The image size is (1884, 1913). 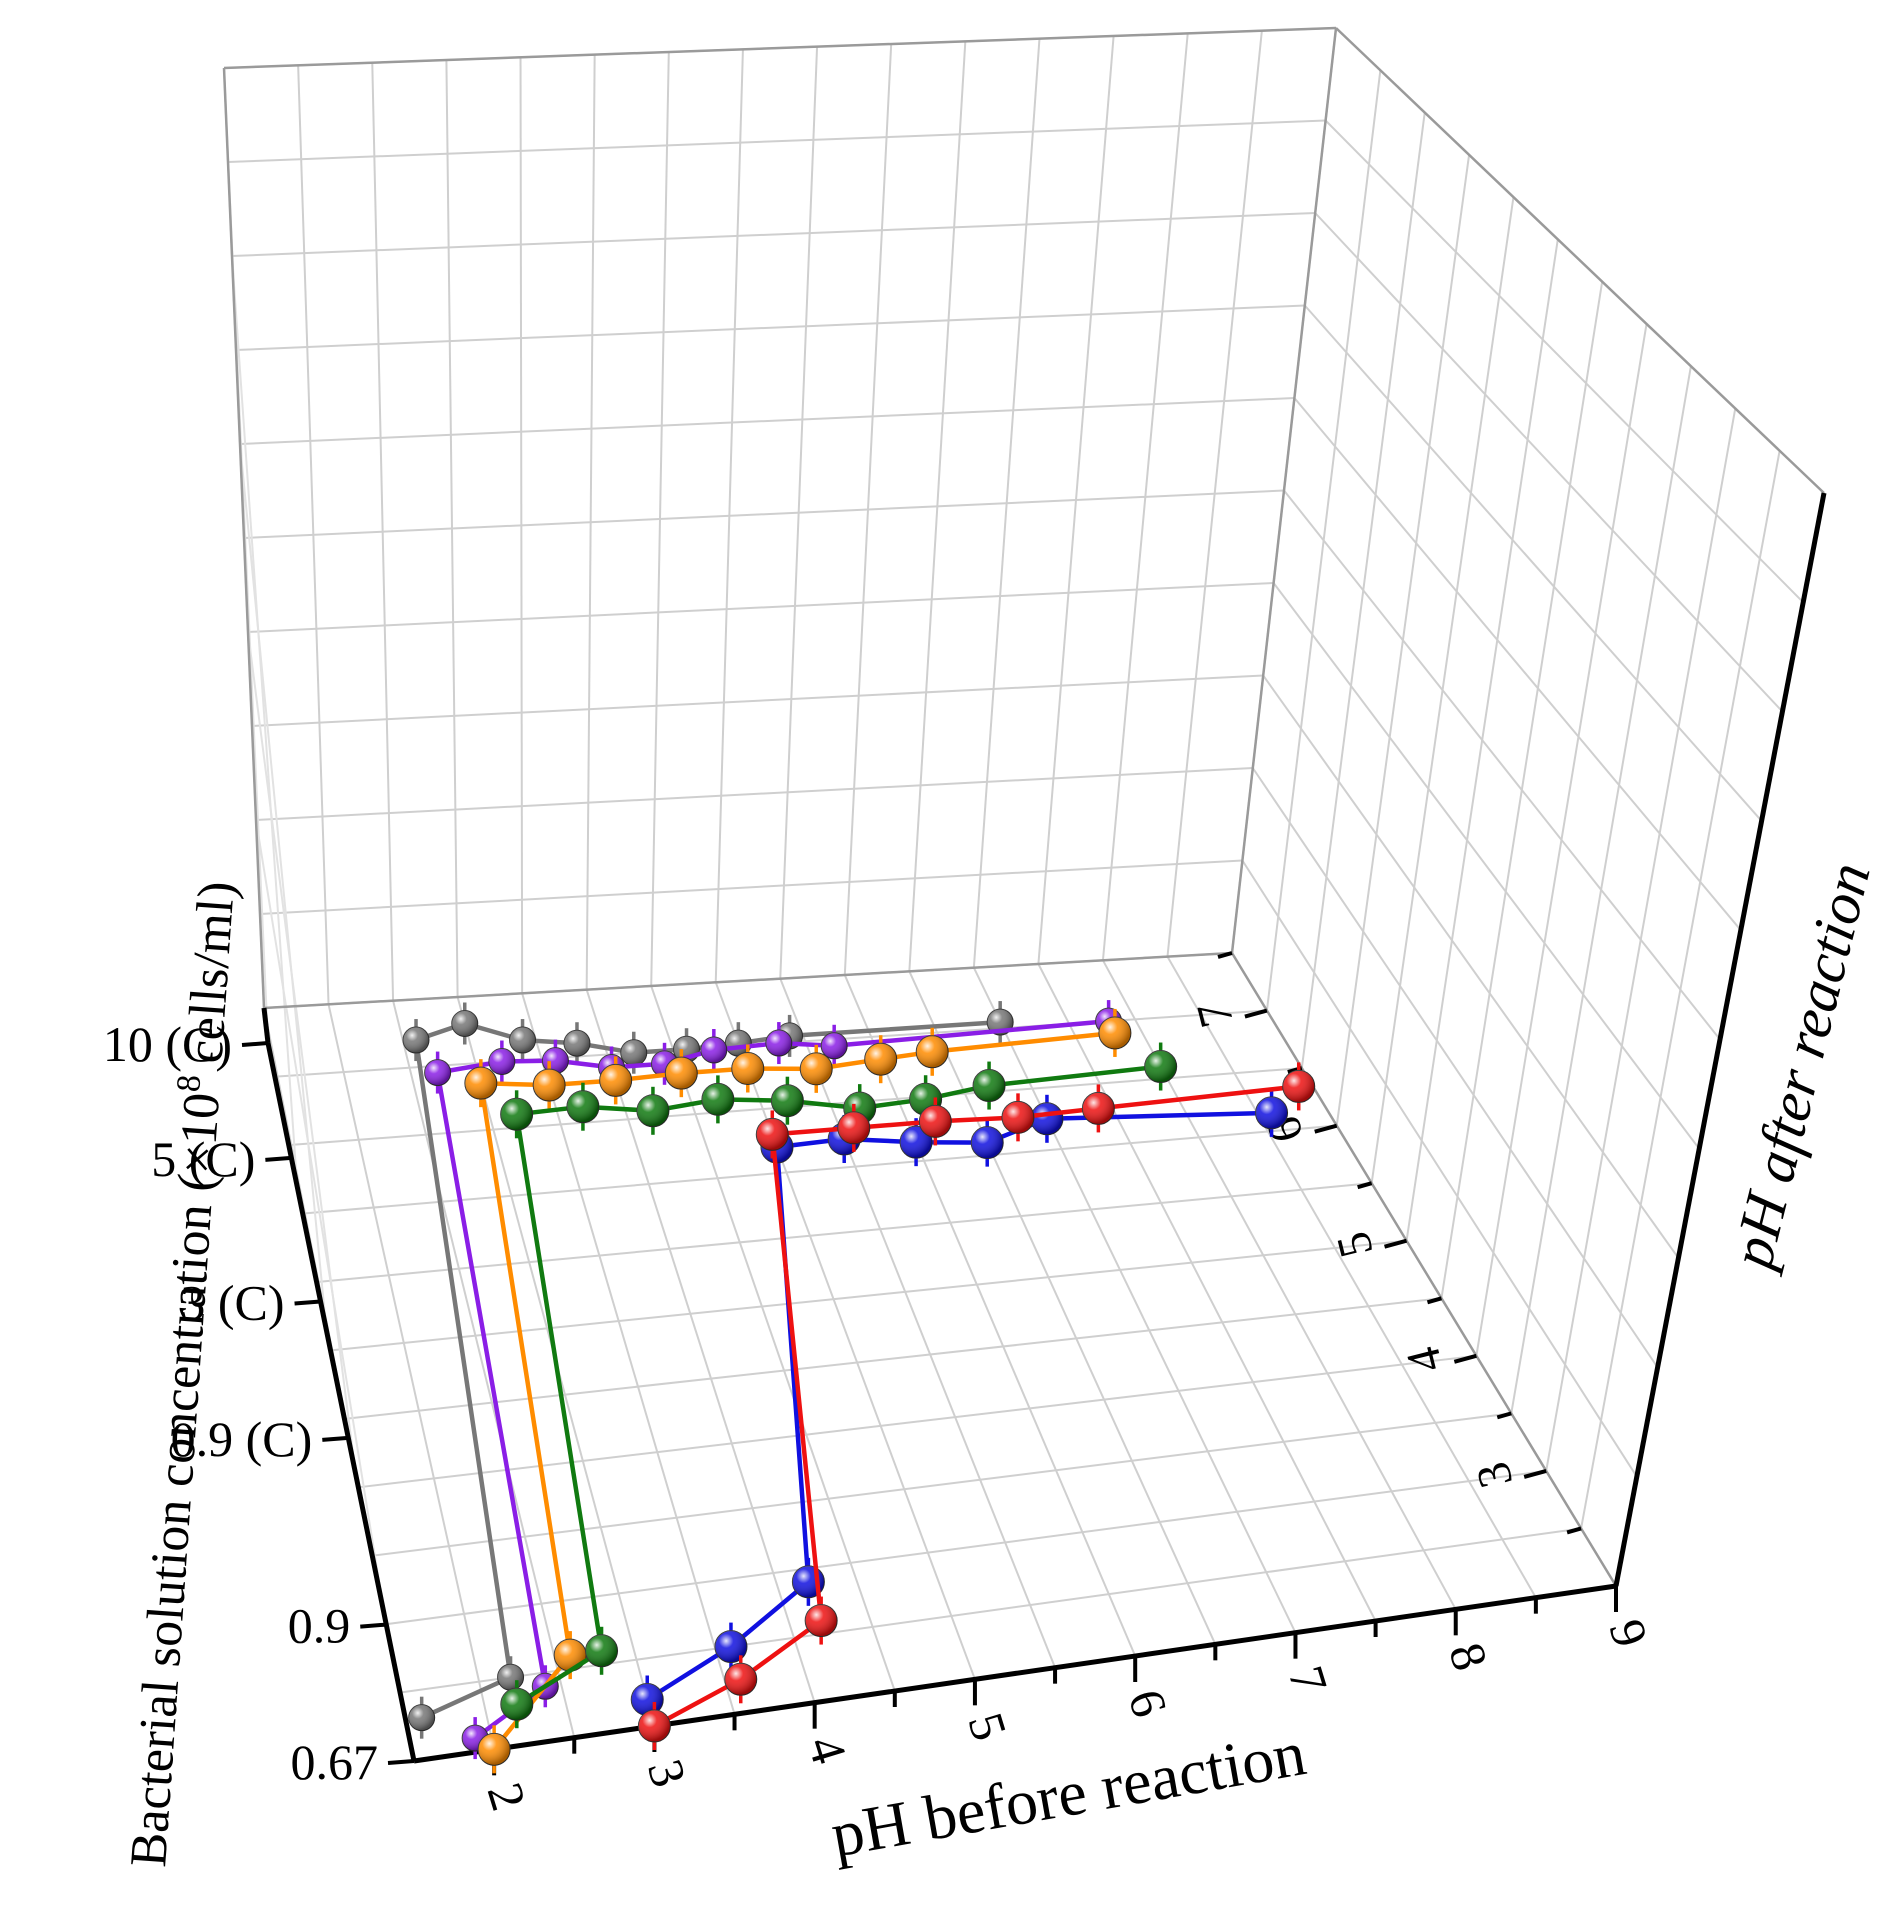 I want to click on top-left-edge, so click(x=266, y=1025).